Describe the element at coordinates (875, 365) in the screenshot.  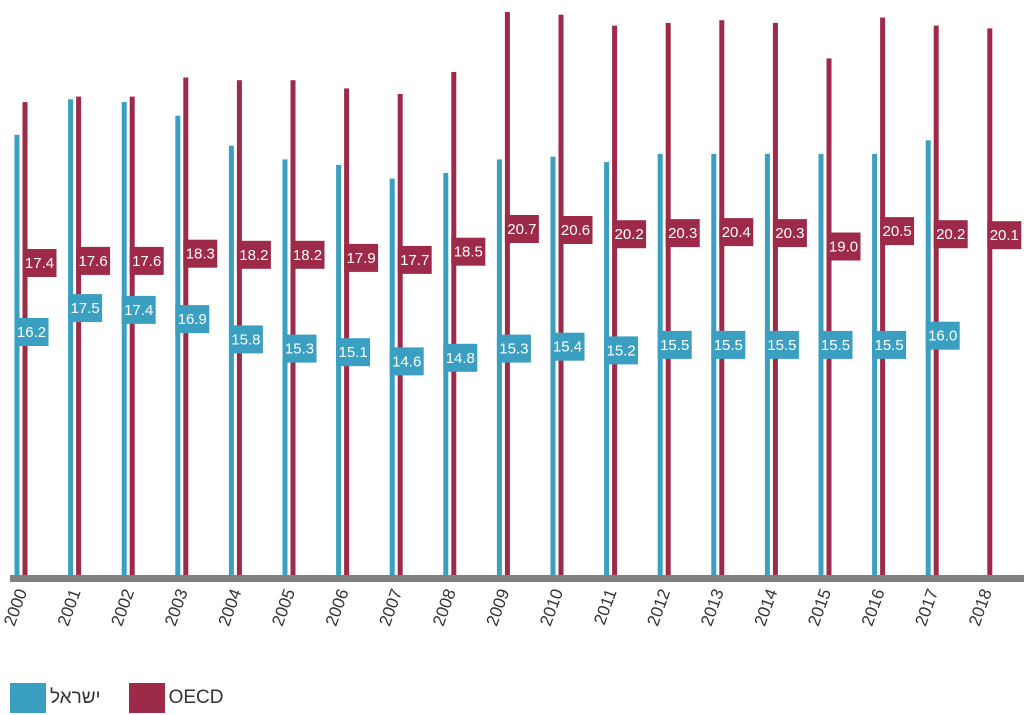
I see `bar-israel-2016` at that location.